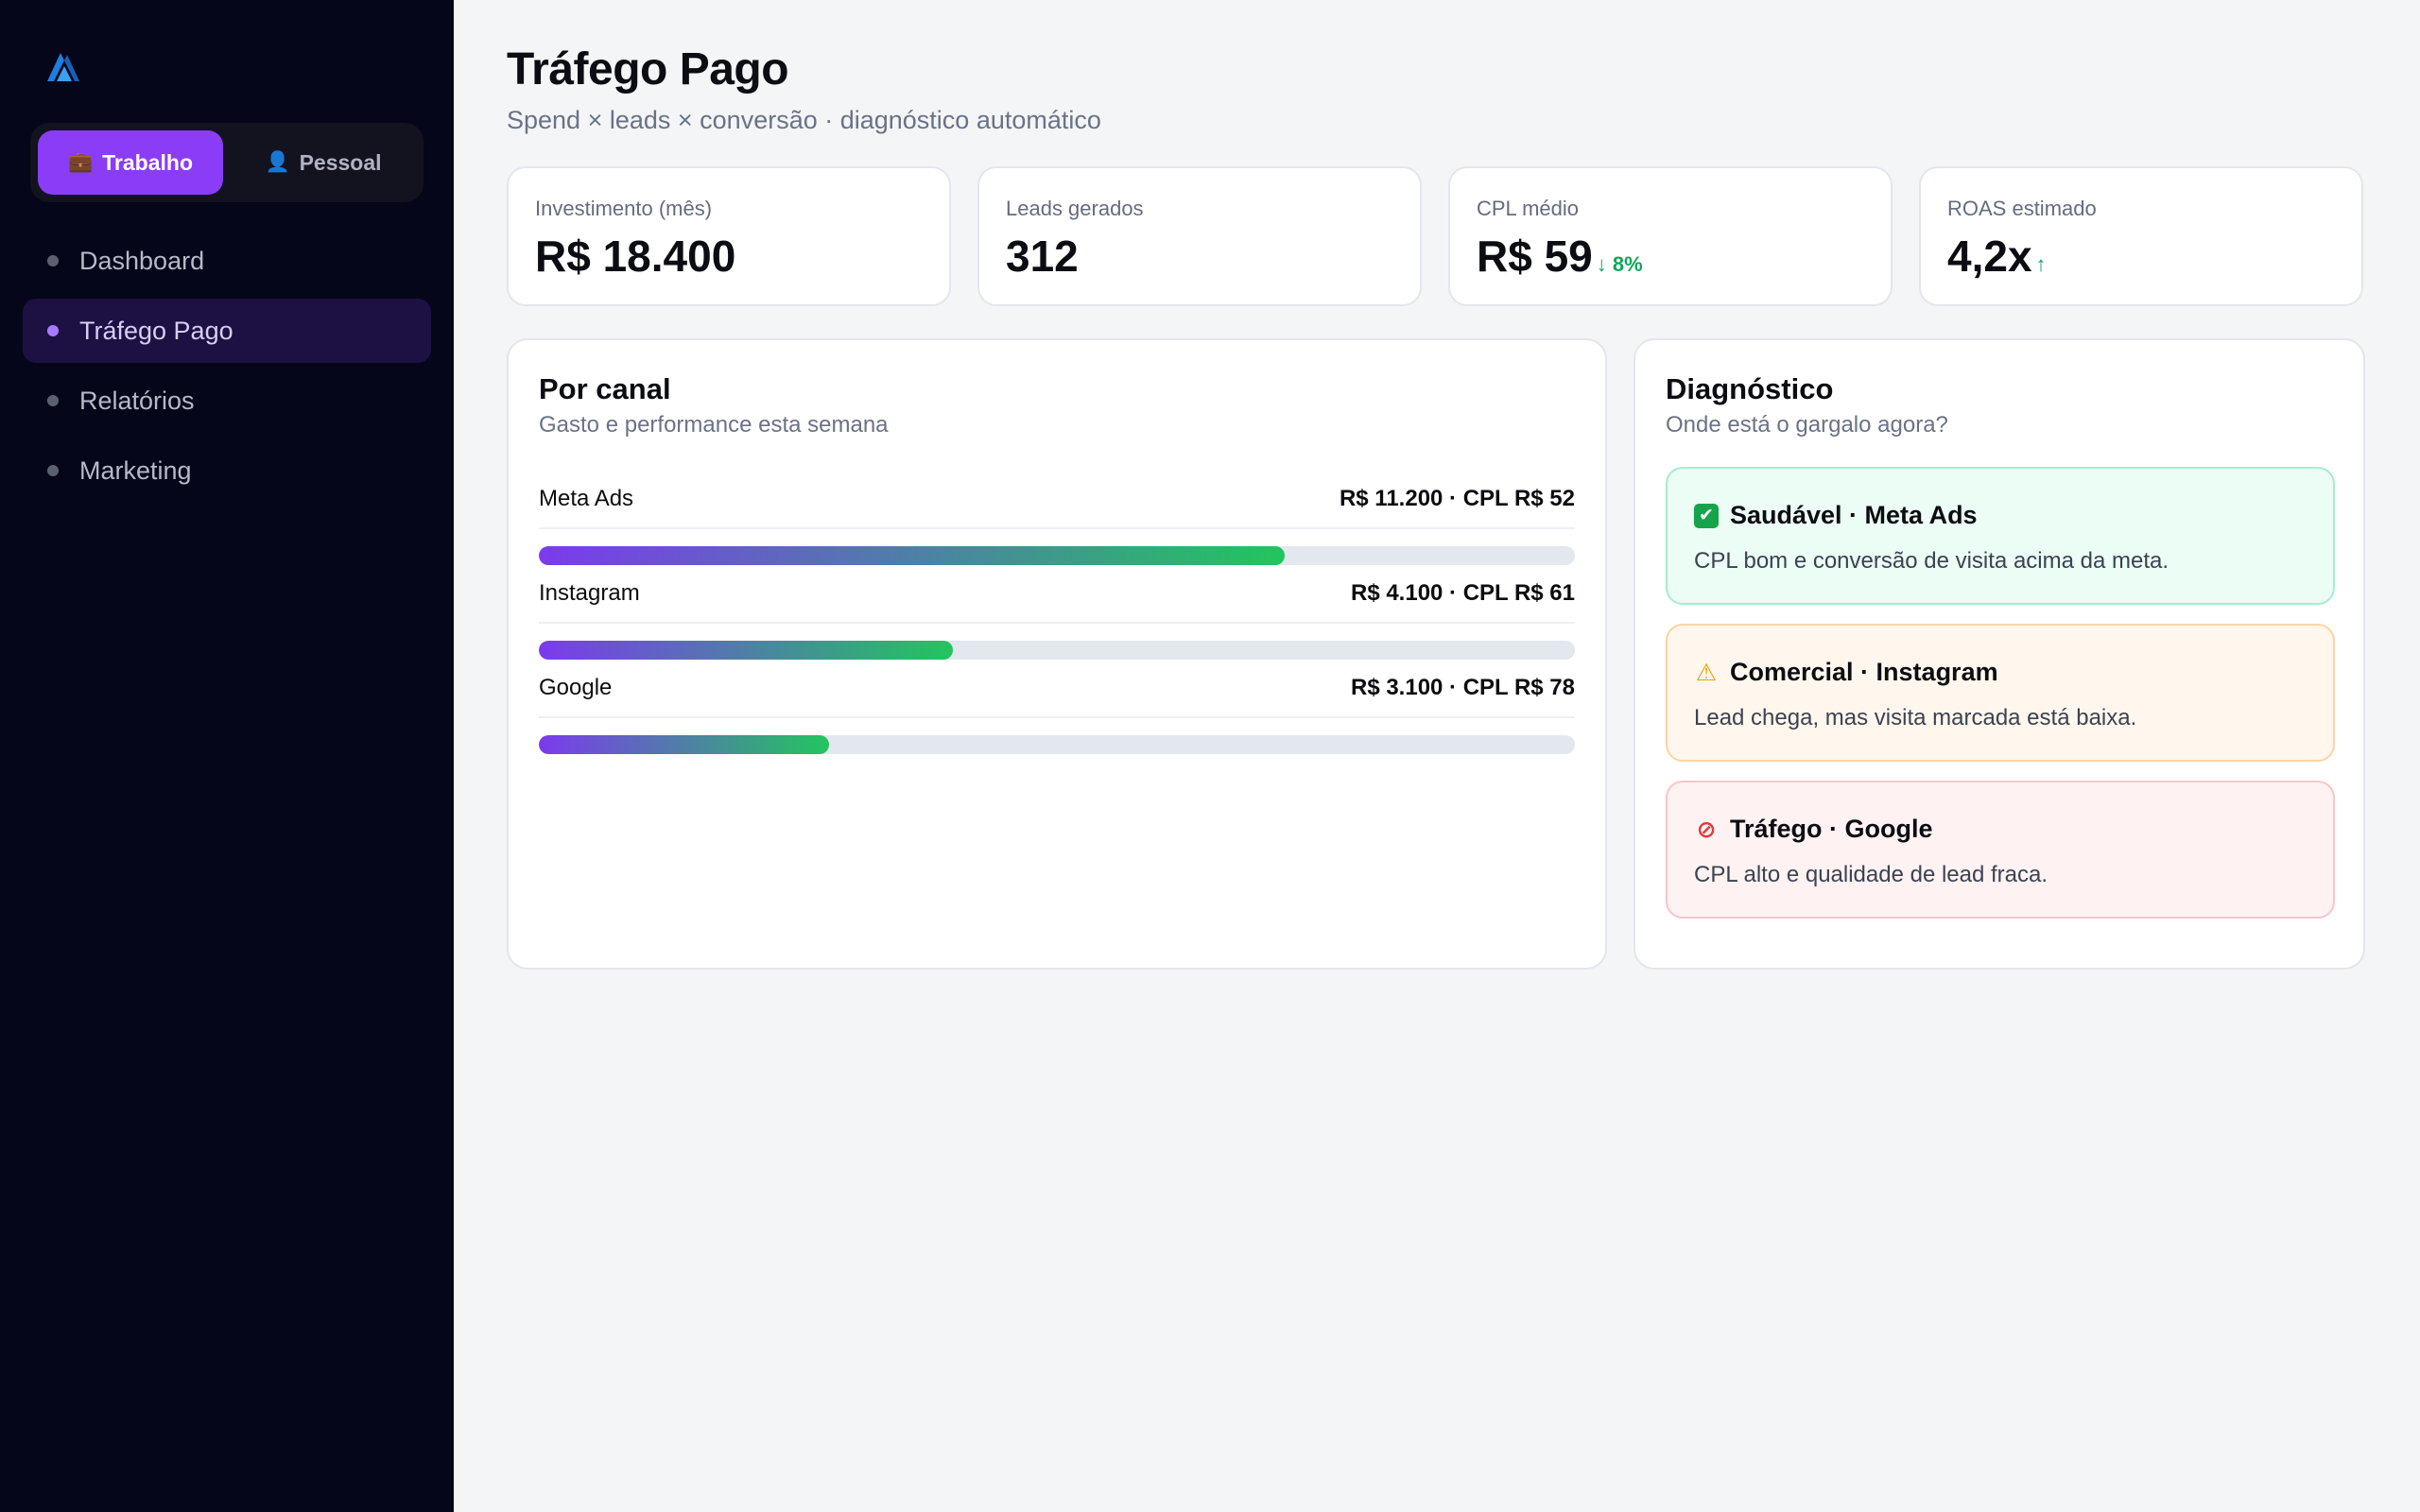  I want to click on kpi-value-wrap: R$ 18.400, so click(635, 256).